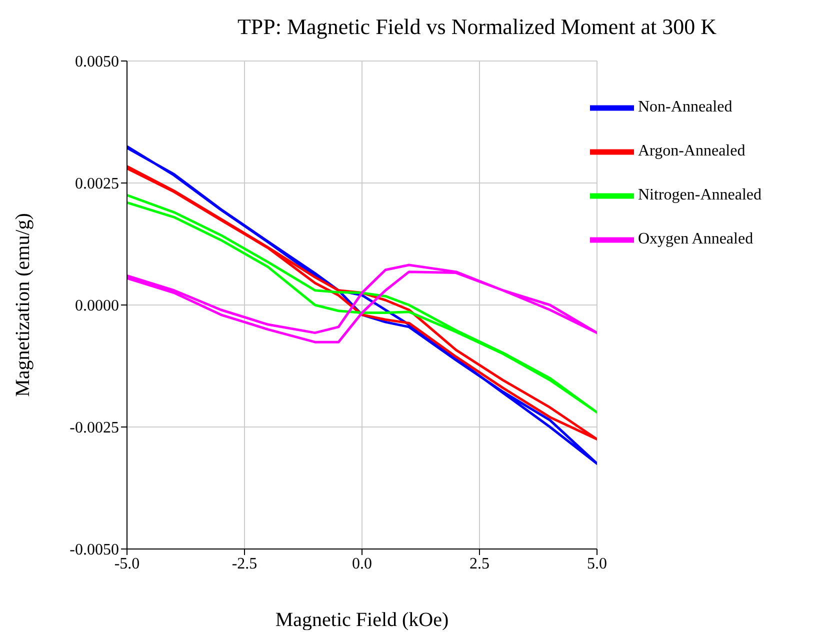  What do you see at coordinates (97, 62) in the screenshot?
I see `y-tick-label: 0.0050` at bounding box center [97, 62].